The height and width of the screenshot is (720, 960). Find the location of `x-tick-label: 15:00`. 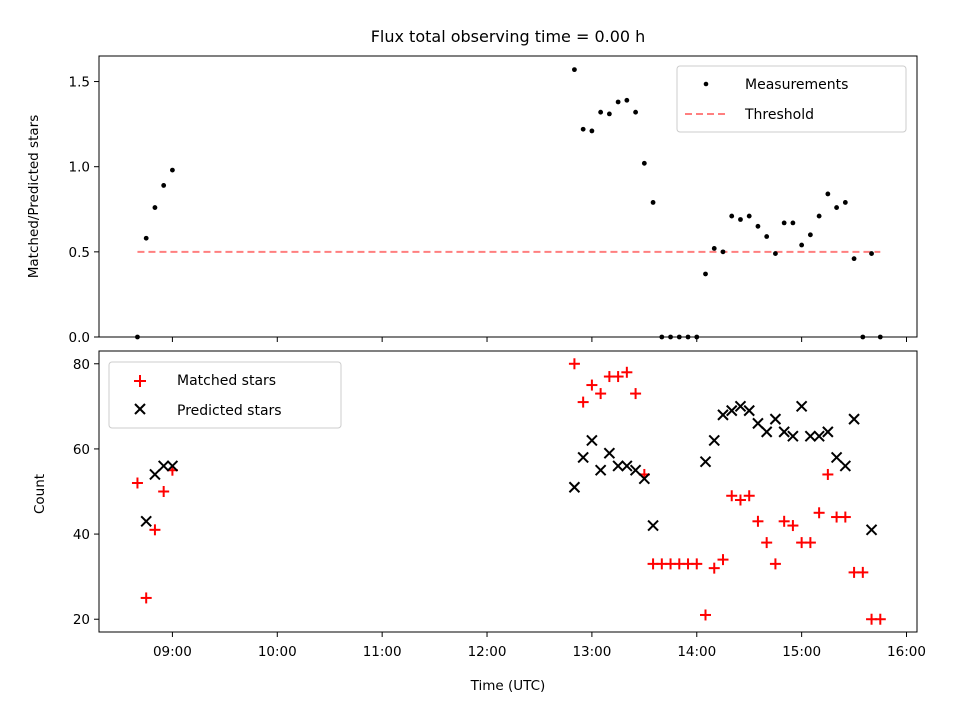

x-tick-label: 15:00 is located at coordinates (801, 652).